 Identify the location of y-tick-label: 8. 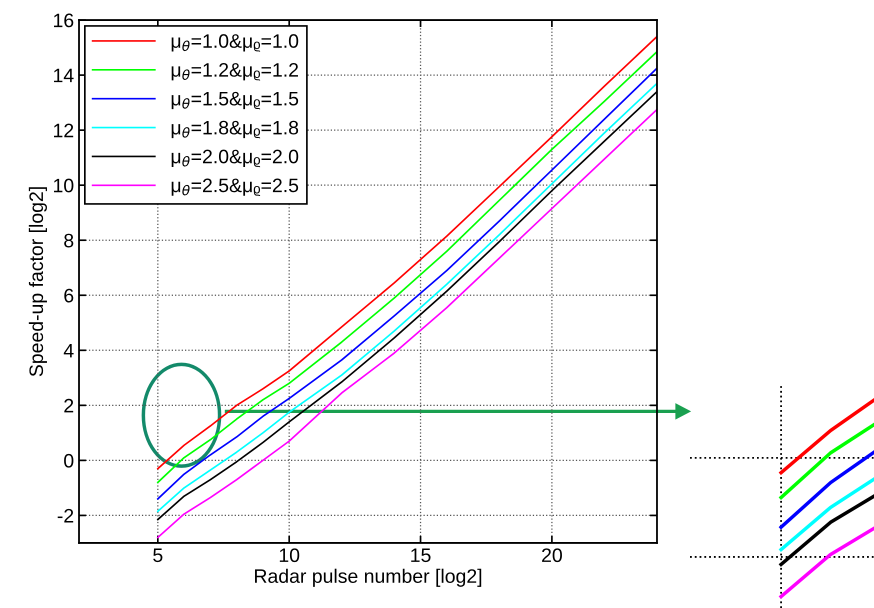
(69, 241).